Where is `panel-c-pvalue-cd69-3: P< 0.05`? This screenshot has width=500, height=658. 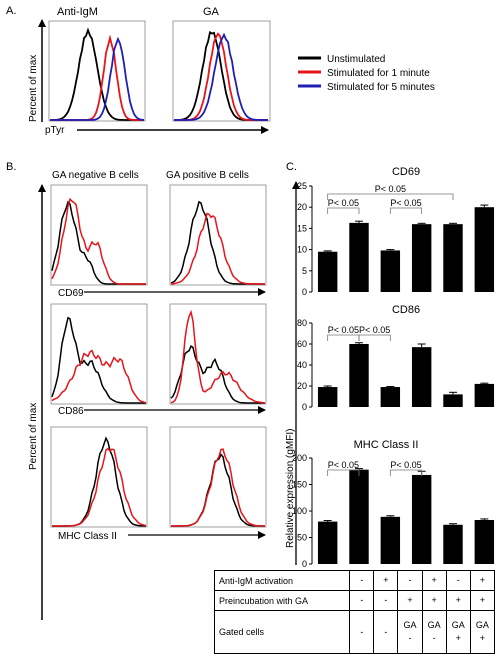 panel-c-pvalue-cd69-3: P< 0.05 is located at coordinates (390, 189).